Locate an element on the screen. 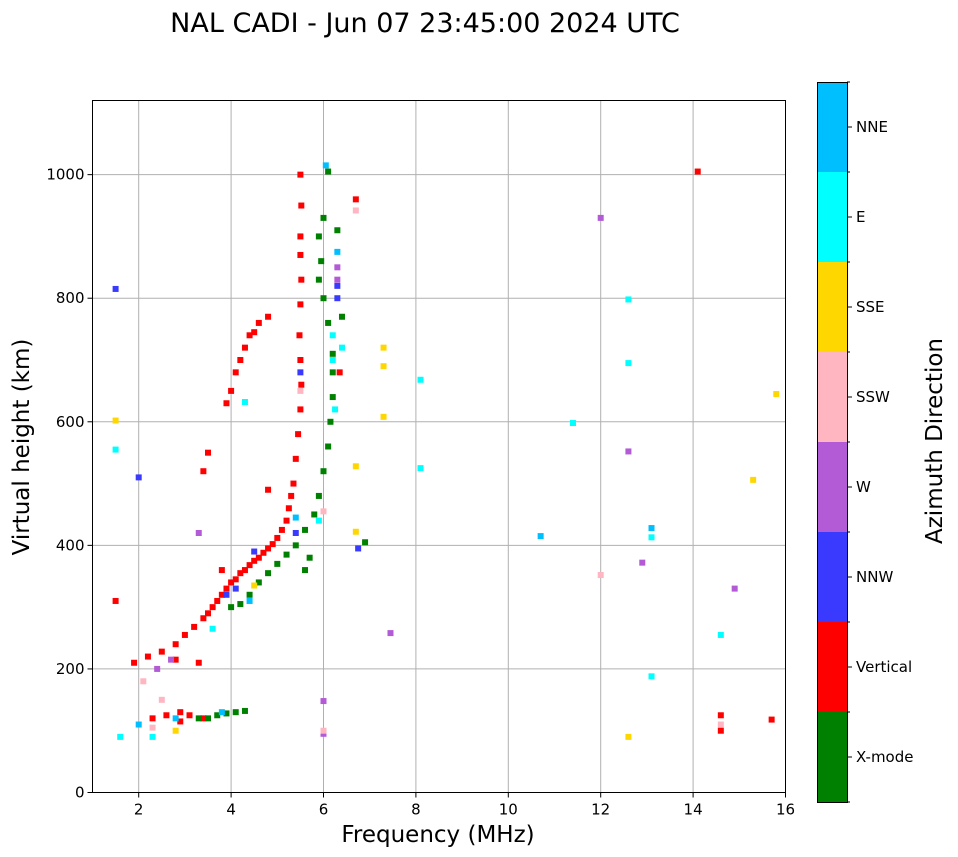  y-tick-label: 1000 is located at coordinates (65, 175).